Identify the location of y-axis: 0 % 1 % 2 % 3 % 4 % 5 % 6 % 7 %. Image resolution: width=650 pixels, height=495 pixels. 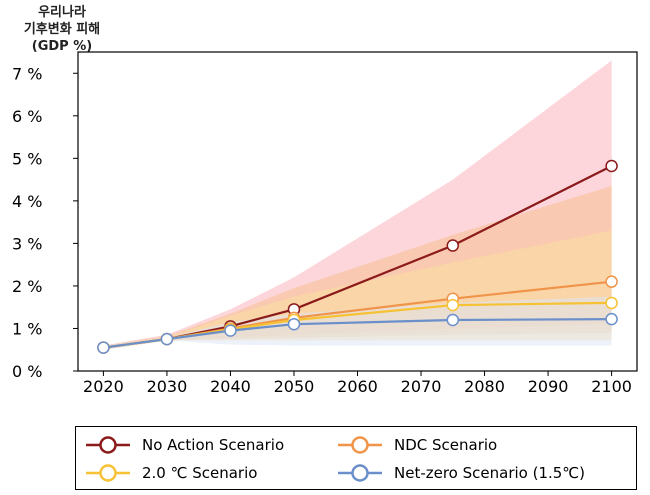
(45, 222).